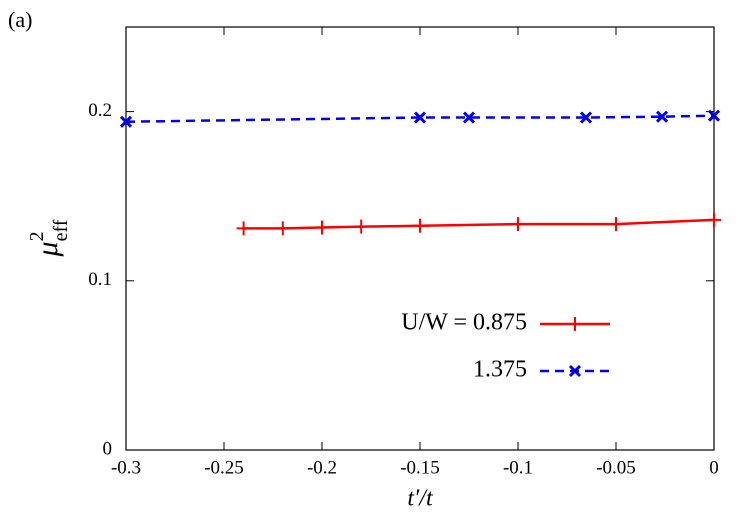 This screenshot has width=747, height=523. Describe the element at coordinates (49, 238) in the screenshot. I see `y-axis-label: μ2 eff` at that location.